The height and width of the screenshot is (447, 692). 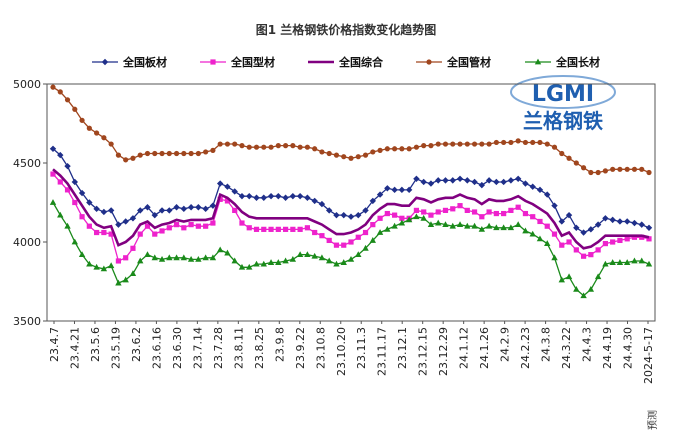 I want to click on x-tick-label: 24.1.26, so click(x=484, y=348).